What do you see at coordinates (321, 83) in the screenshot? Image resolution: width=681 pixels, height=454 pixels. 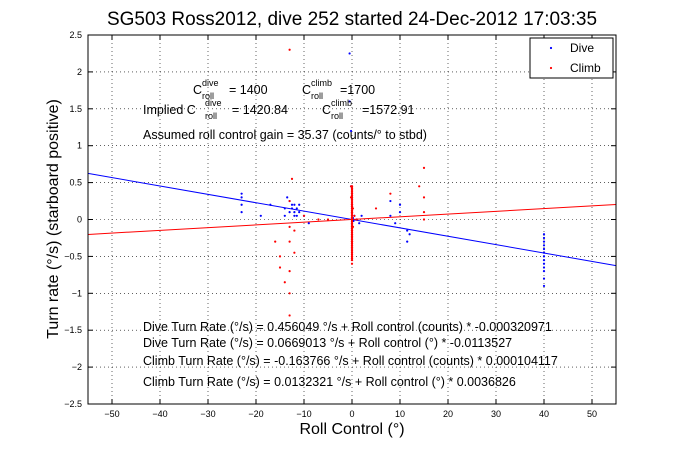 I see `c-climb-sup: climb` at bounding box center [321, 83].